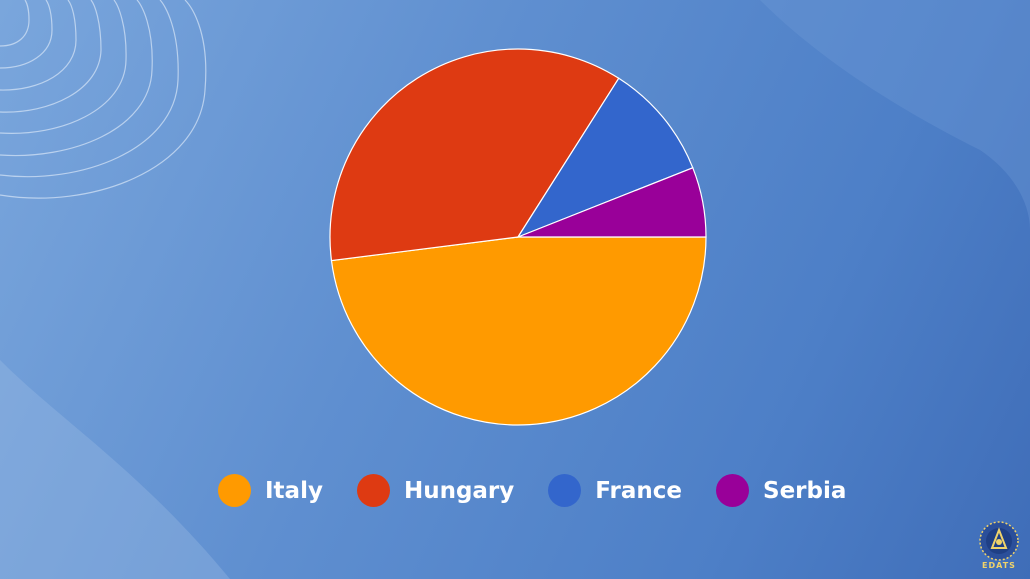 The width and height of the screenshot is (1030, 579). I want to click on legend-swatch-hungary, so click(373, 490).